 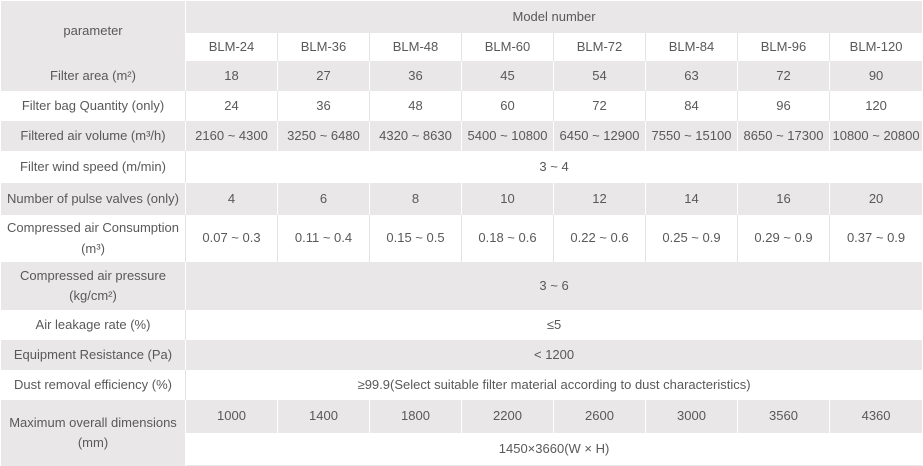 What do you see at coordinates (324, 238) in the screenshot?
I see `value-cell: 0.11 ~ 0.4` at bounding box center [324, 238].